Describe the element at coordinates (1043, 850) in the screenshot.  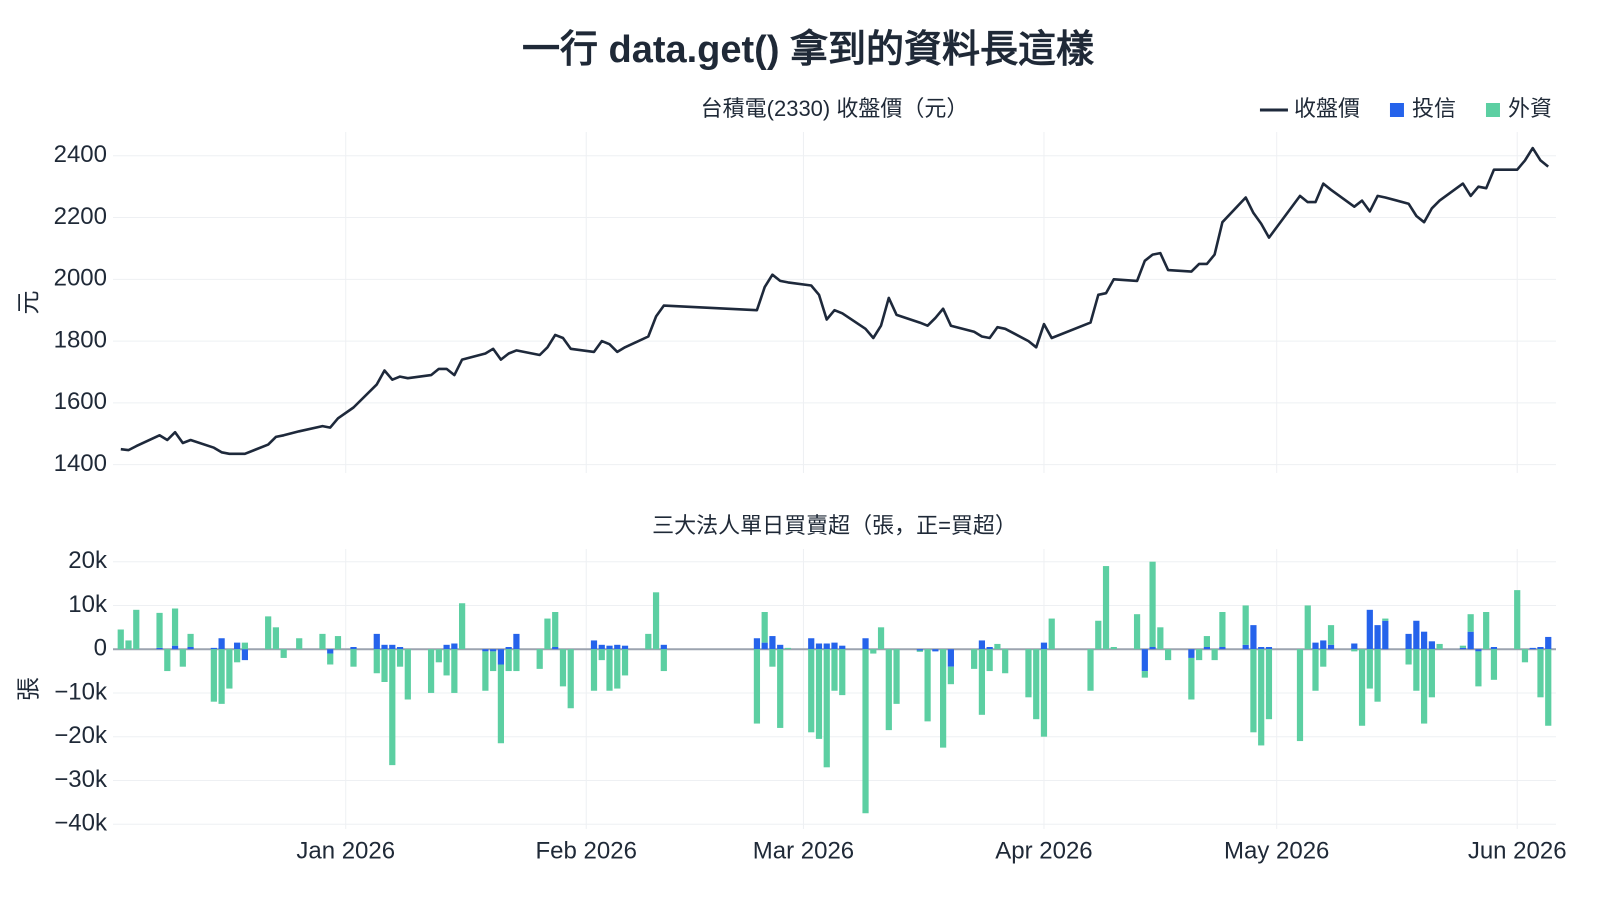
I see `x-tick-label: Apr 2026` at that location.